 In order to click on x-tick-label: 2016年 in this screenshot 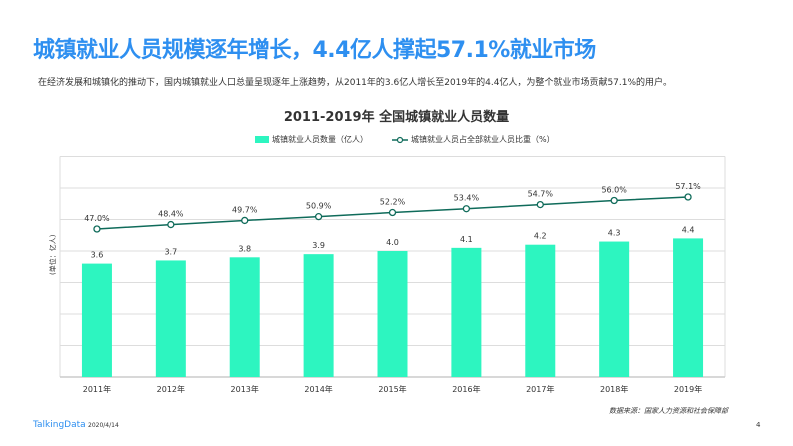, I will do `click(466, 389)`.